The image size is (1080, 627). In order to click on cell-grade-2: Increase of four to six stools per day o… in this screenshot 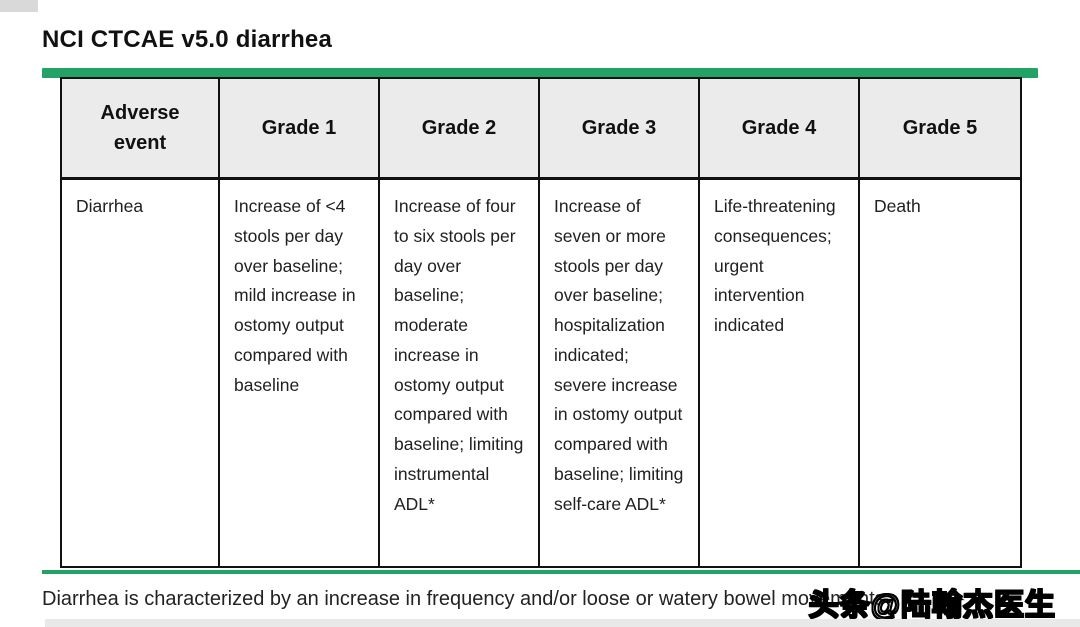, I will do `click(459, 372)`.